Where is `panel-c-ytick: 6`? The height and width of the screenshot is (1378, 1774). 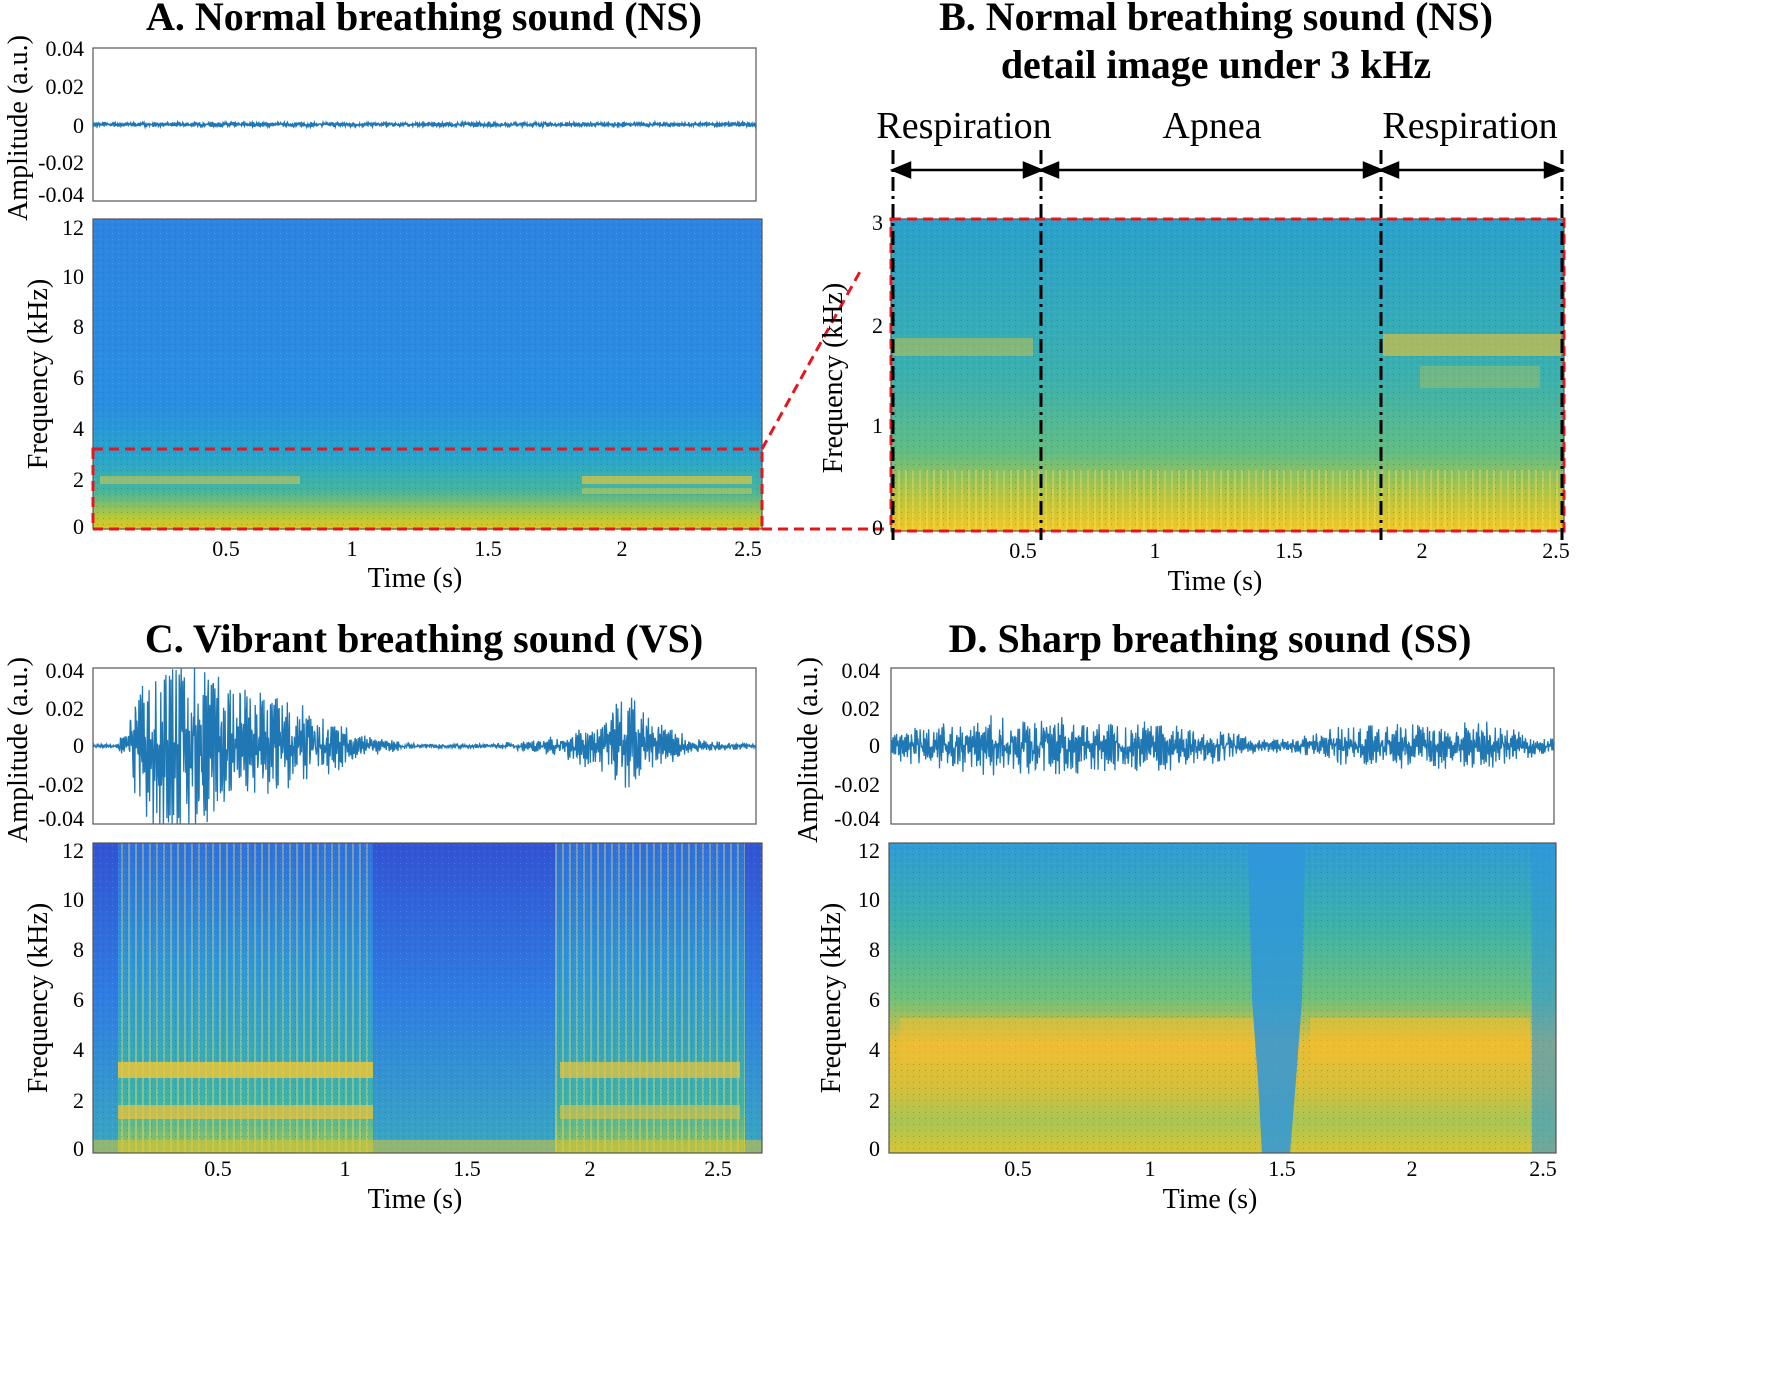 panel-c-ytick: 6 is located at coordinates (78, 999).